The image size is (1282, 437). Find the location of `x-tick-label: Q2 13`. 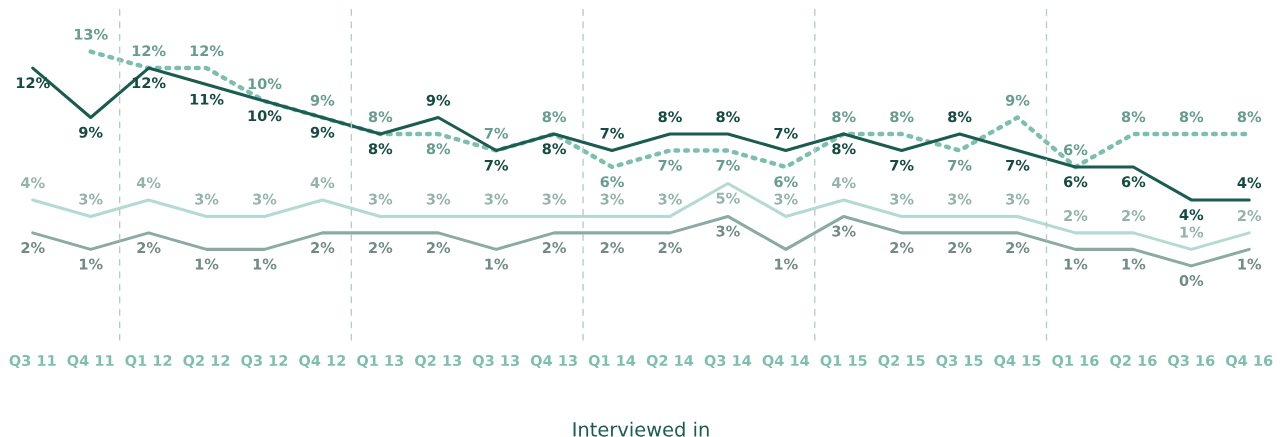

x-tick-label: Q2 13 is located at coordinates (438, 361).